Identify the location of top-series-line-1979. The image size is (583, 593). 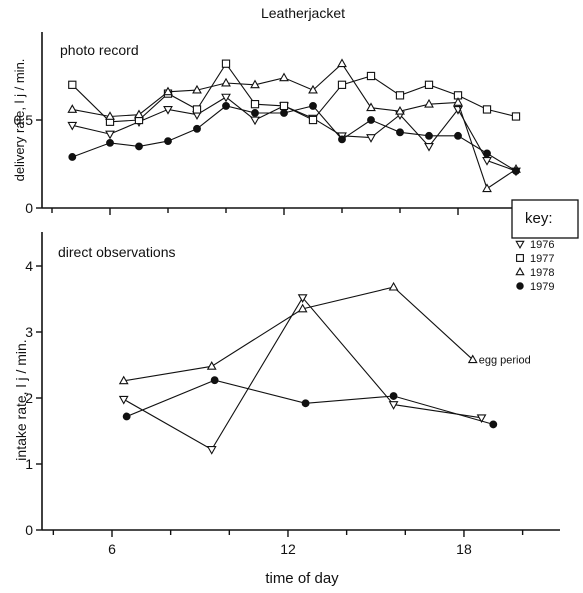
(294, 138).